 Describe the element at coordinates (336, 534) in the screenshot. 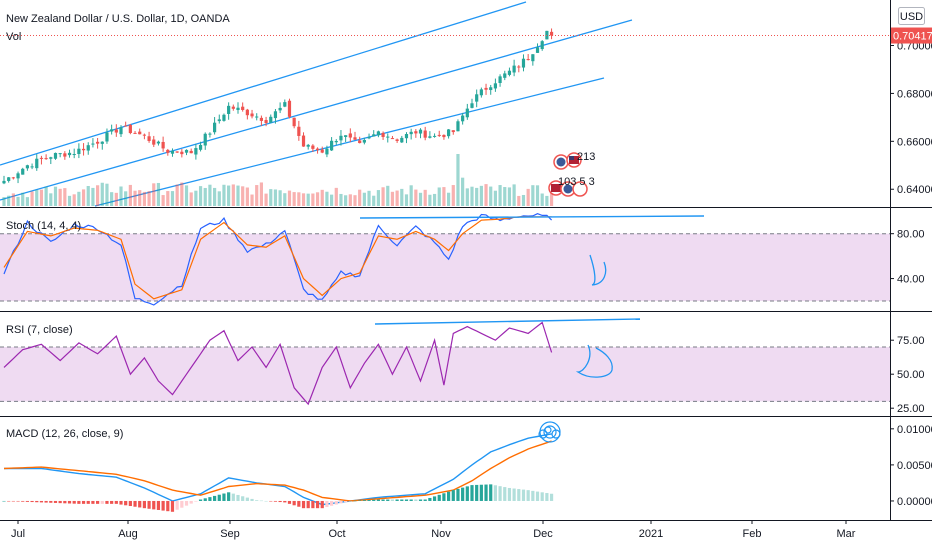

I see `x-tick-label: Oct` at that location.